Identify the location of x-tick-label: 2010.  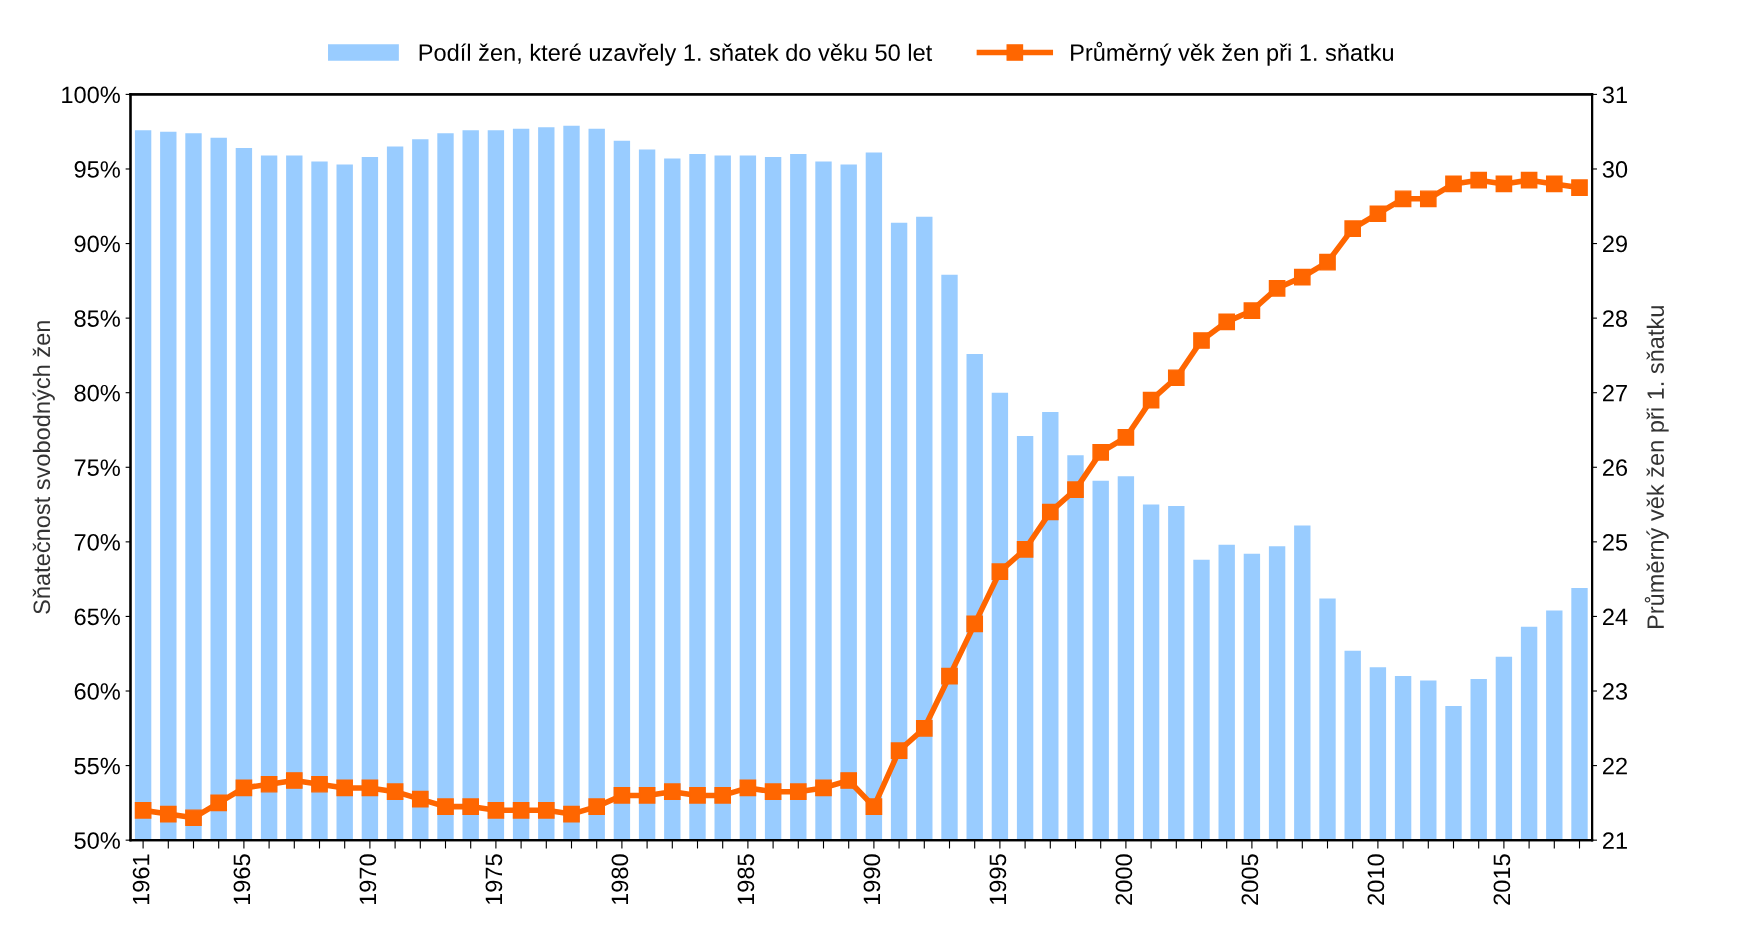
(1376, 879).